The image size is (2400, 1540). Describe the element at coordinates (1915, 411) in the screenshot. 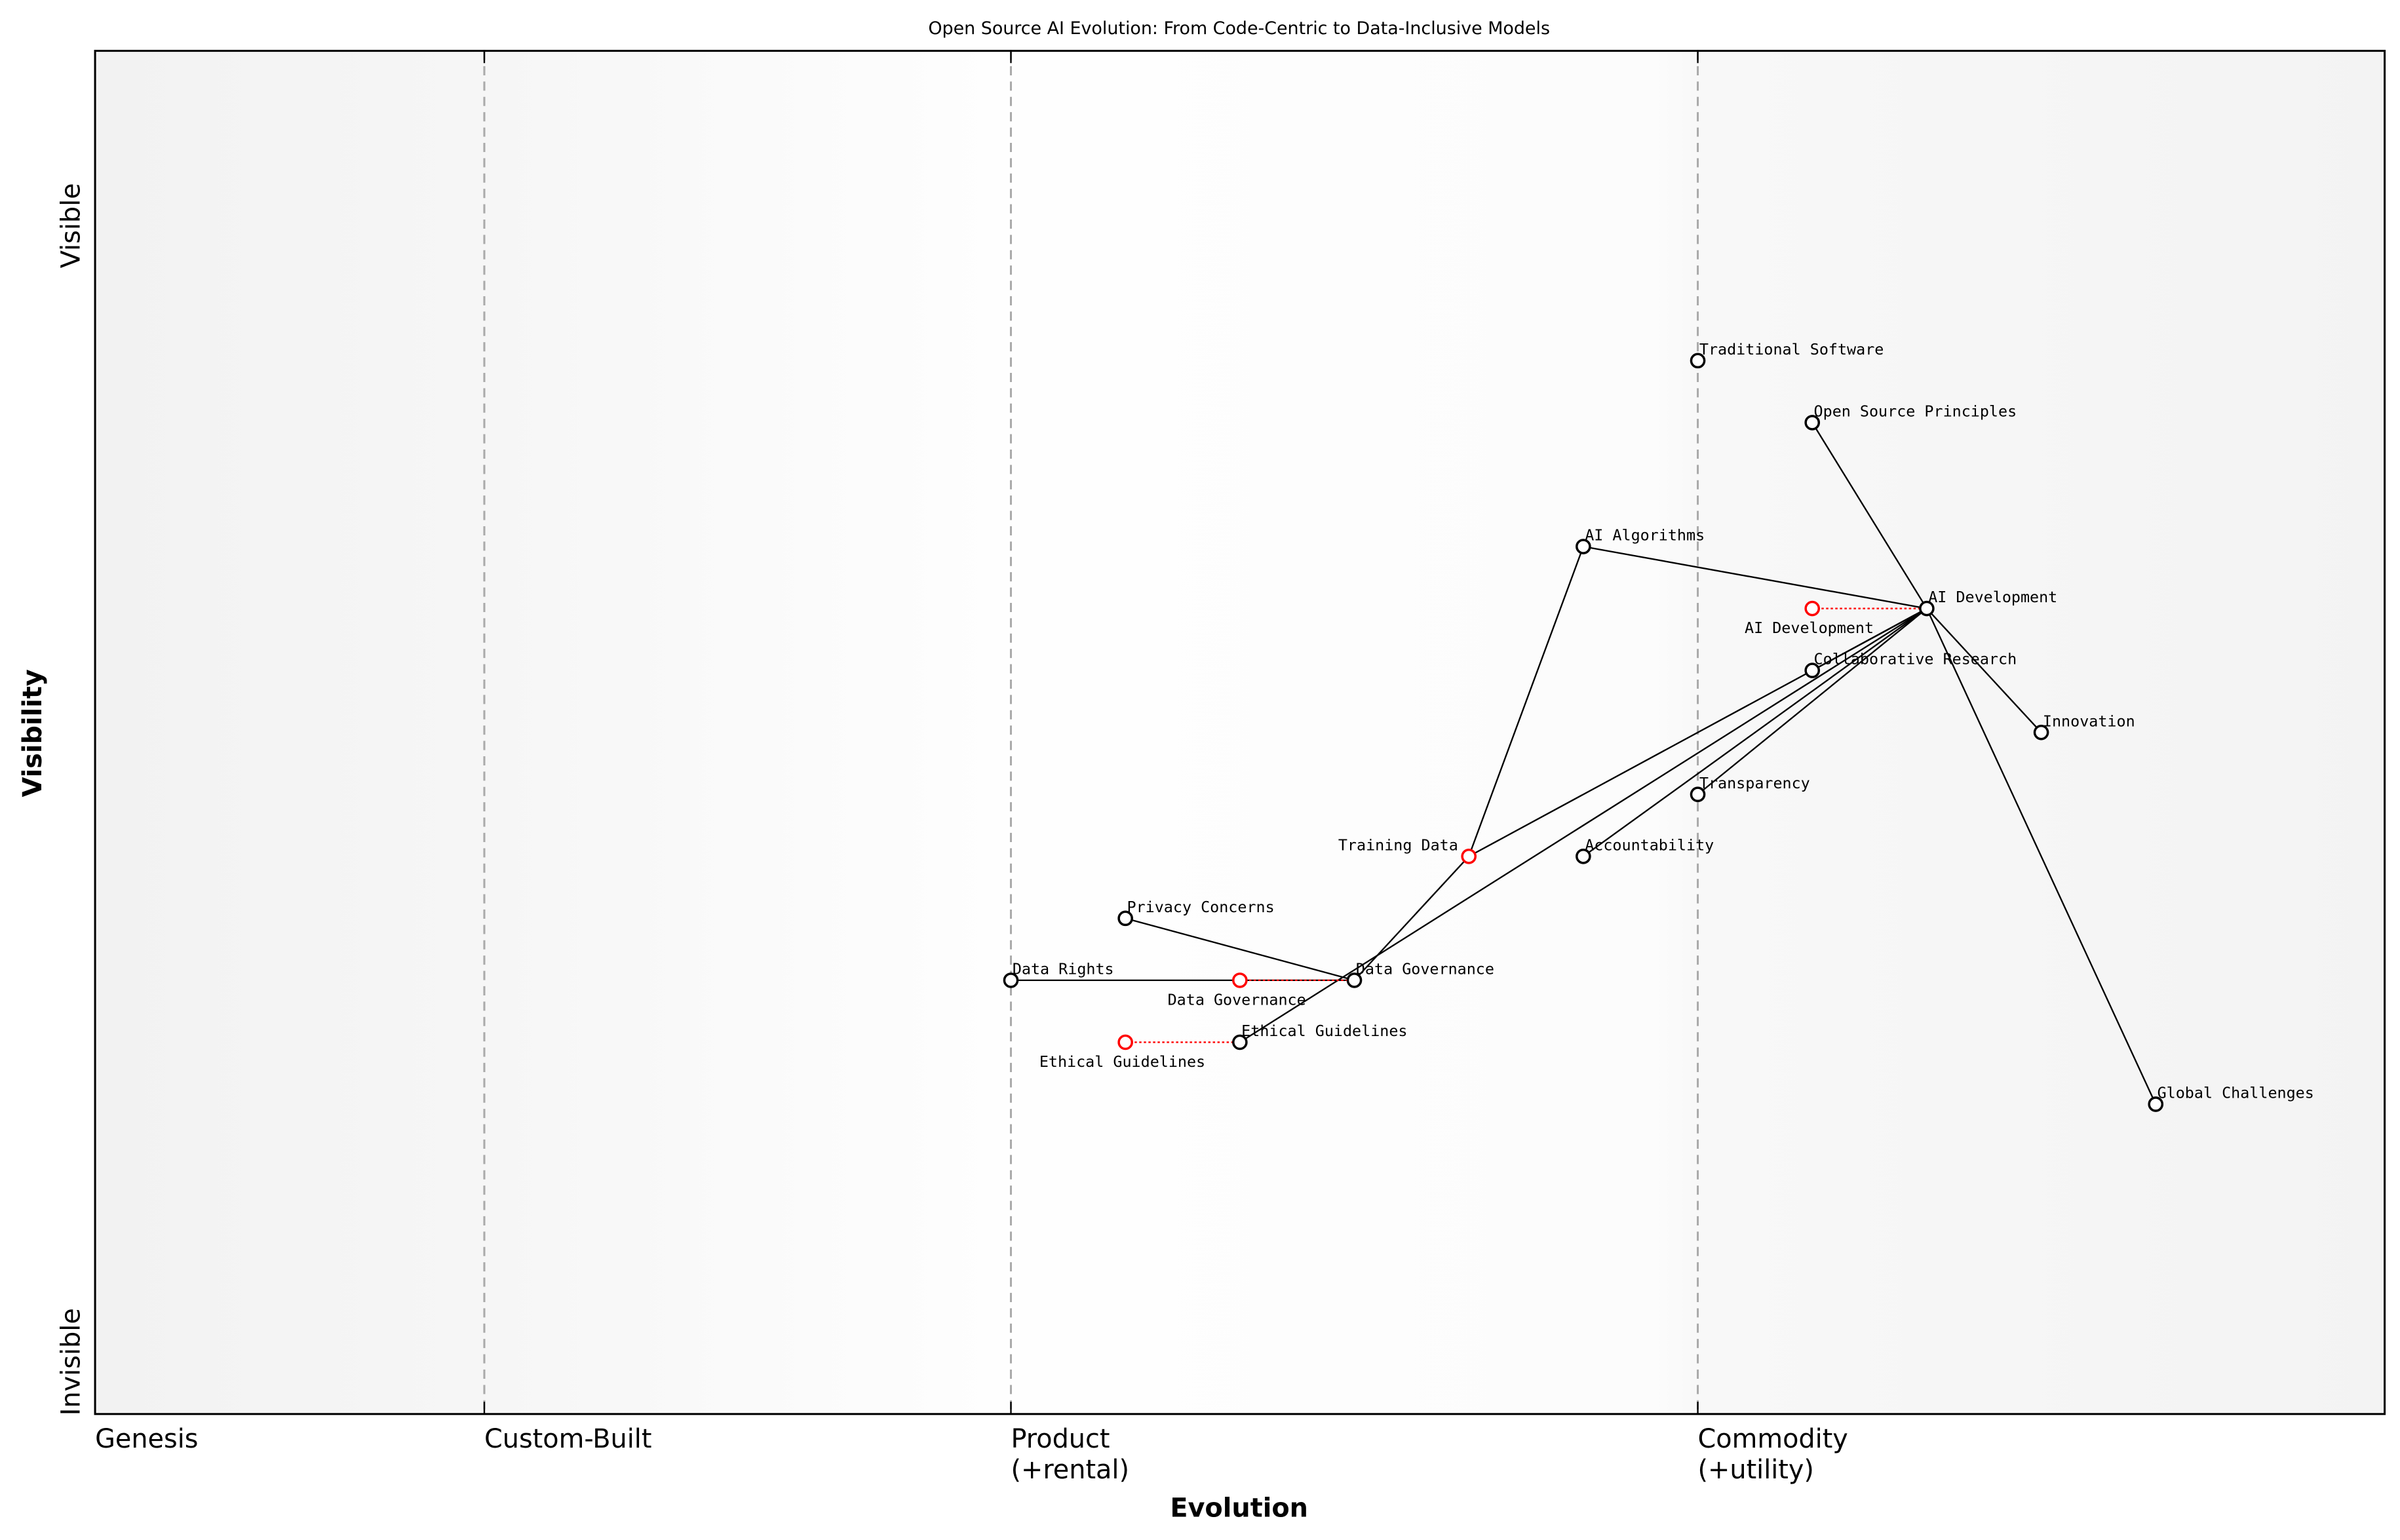

I see `component-label: Open Source Principles` at that location.